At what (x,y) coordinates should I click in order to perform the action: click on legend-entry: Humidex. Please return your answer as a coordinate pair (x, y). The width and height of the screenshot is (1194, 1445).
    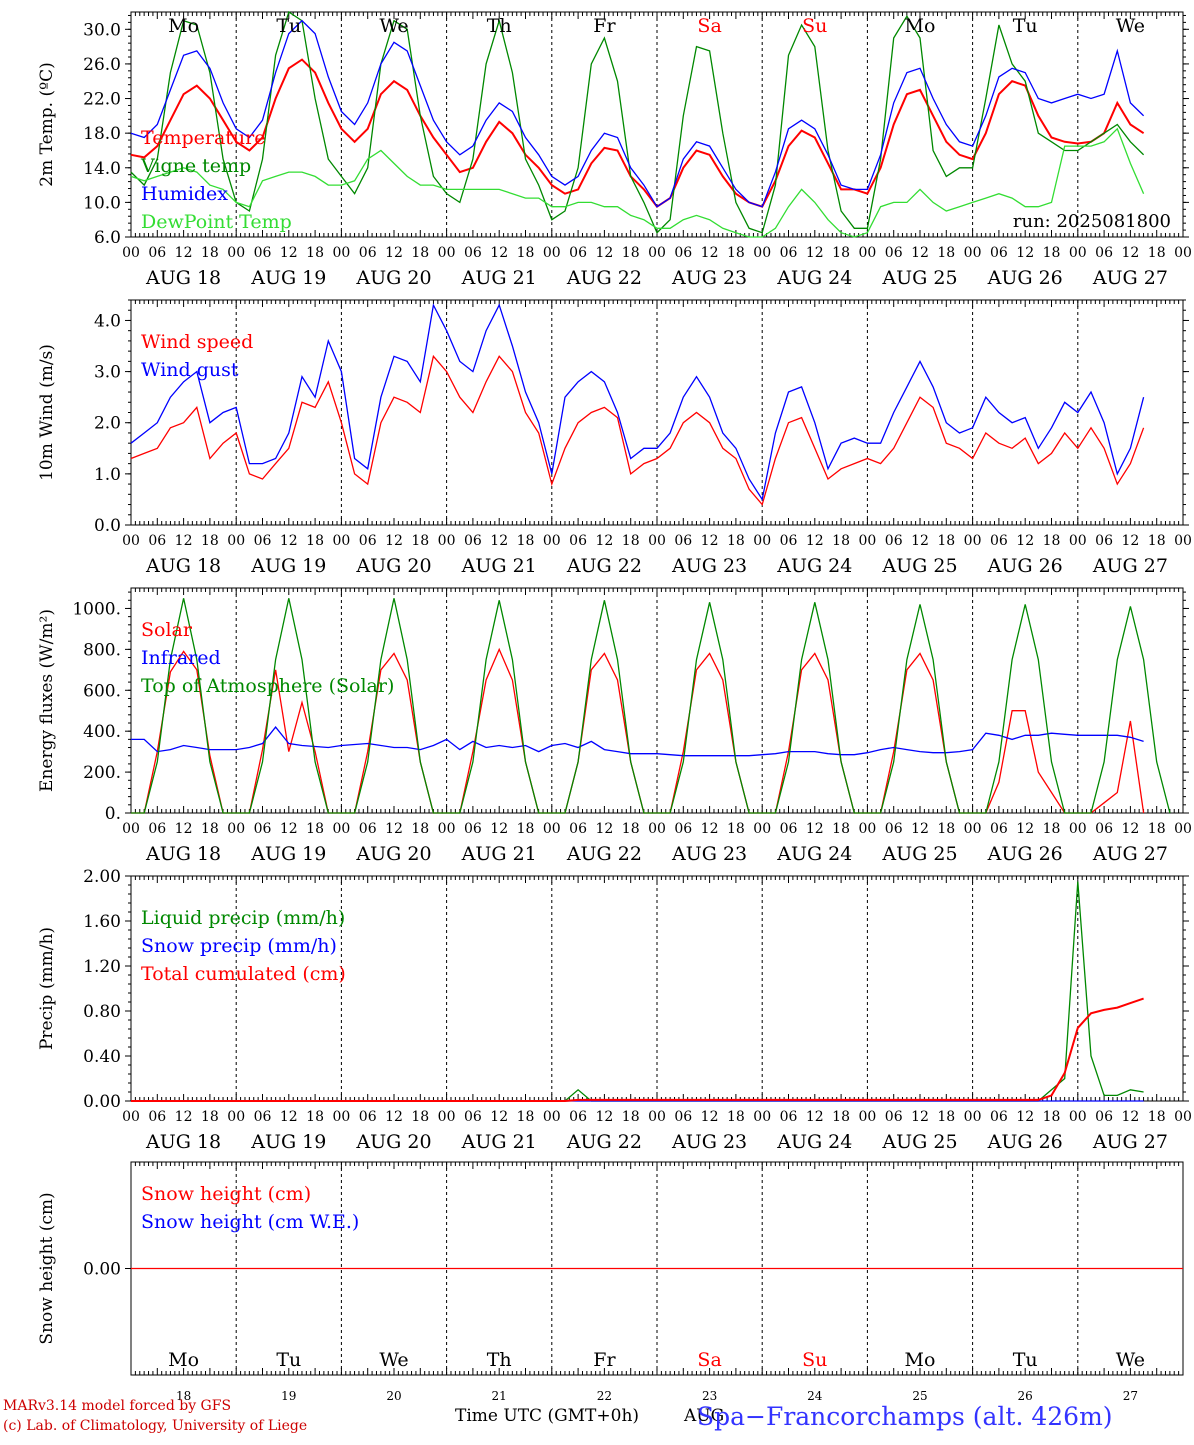
    Looking at the image, I should click on (184, 194).